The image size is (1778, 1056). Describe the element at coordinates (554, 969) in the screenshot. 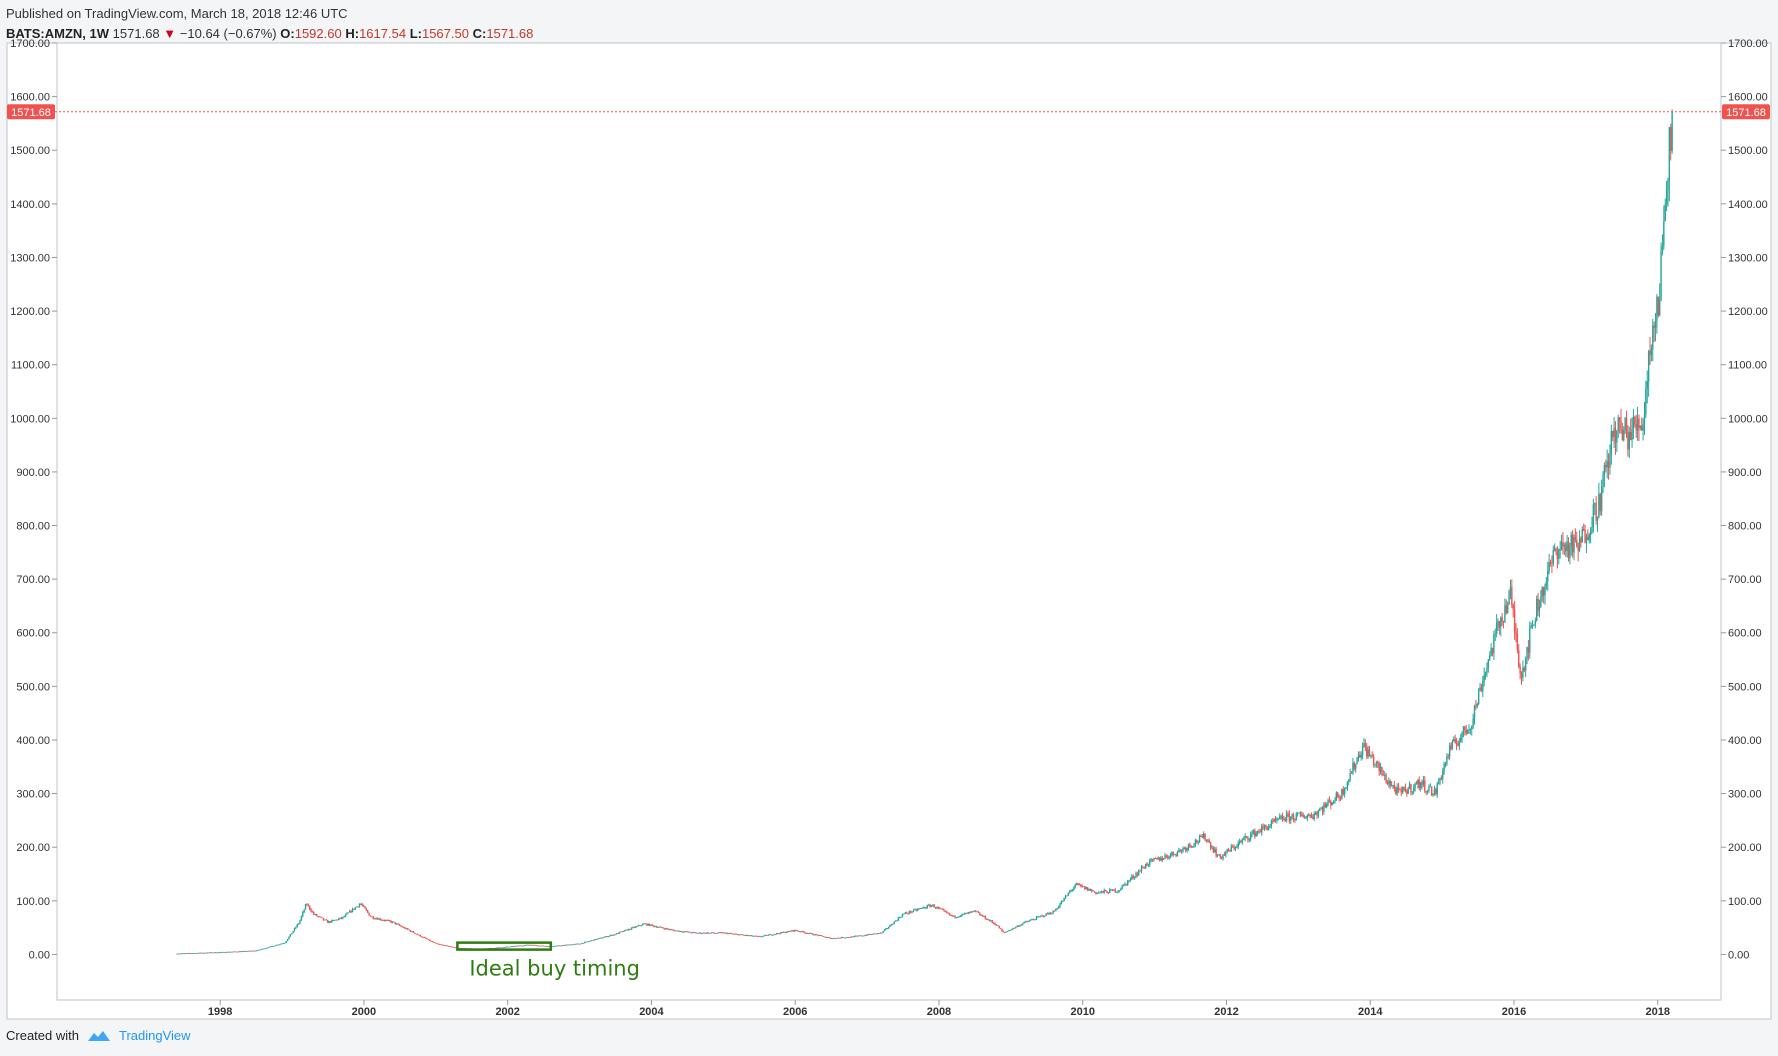

I see `ideal-buy-annotation-text: Ideal buy timing` at that location.